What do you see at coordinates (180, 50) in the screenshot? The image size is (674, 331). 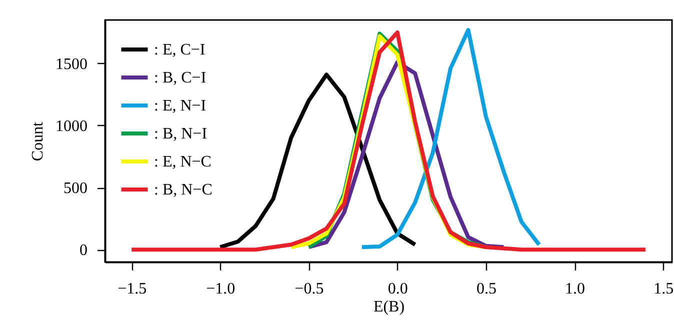 I see `legend-label: : E, C−I` at bounding box center [180, 50].